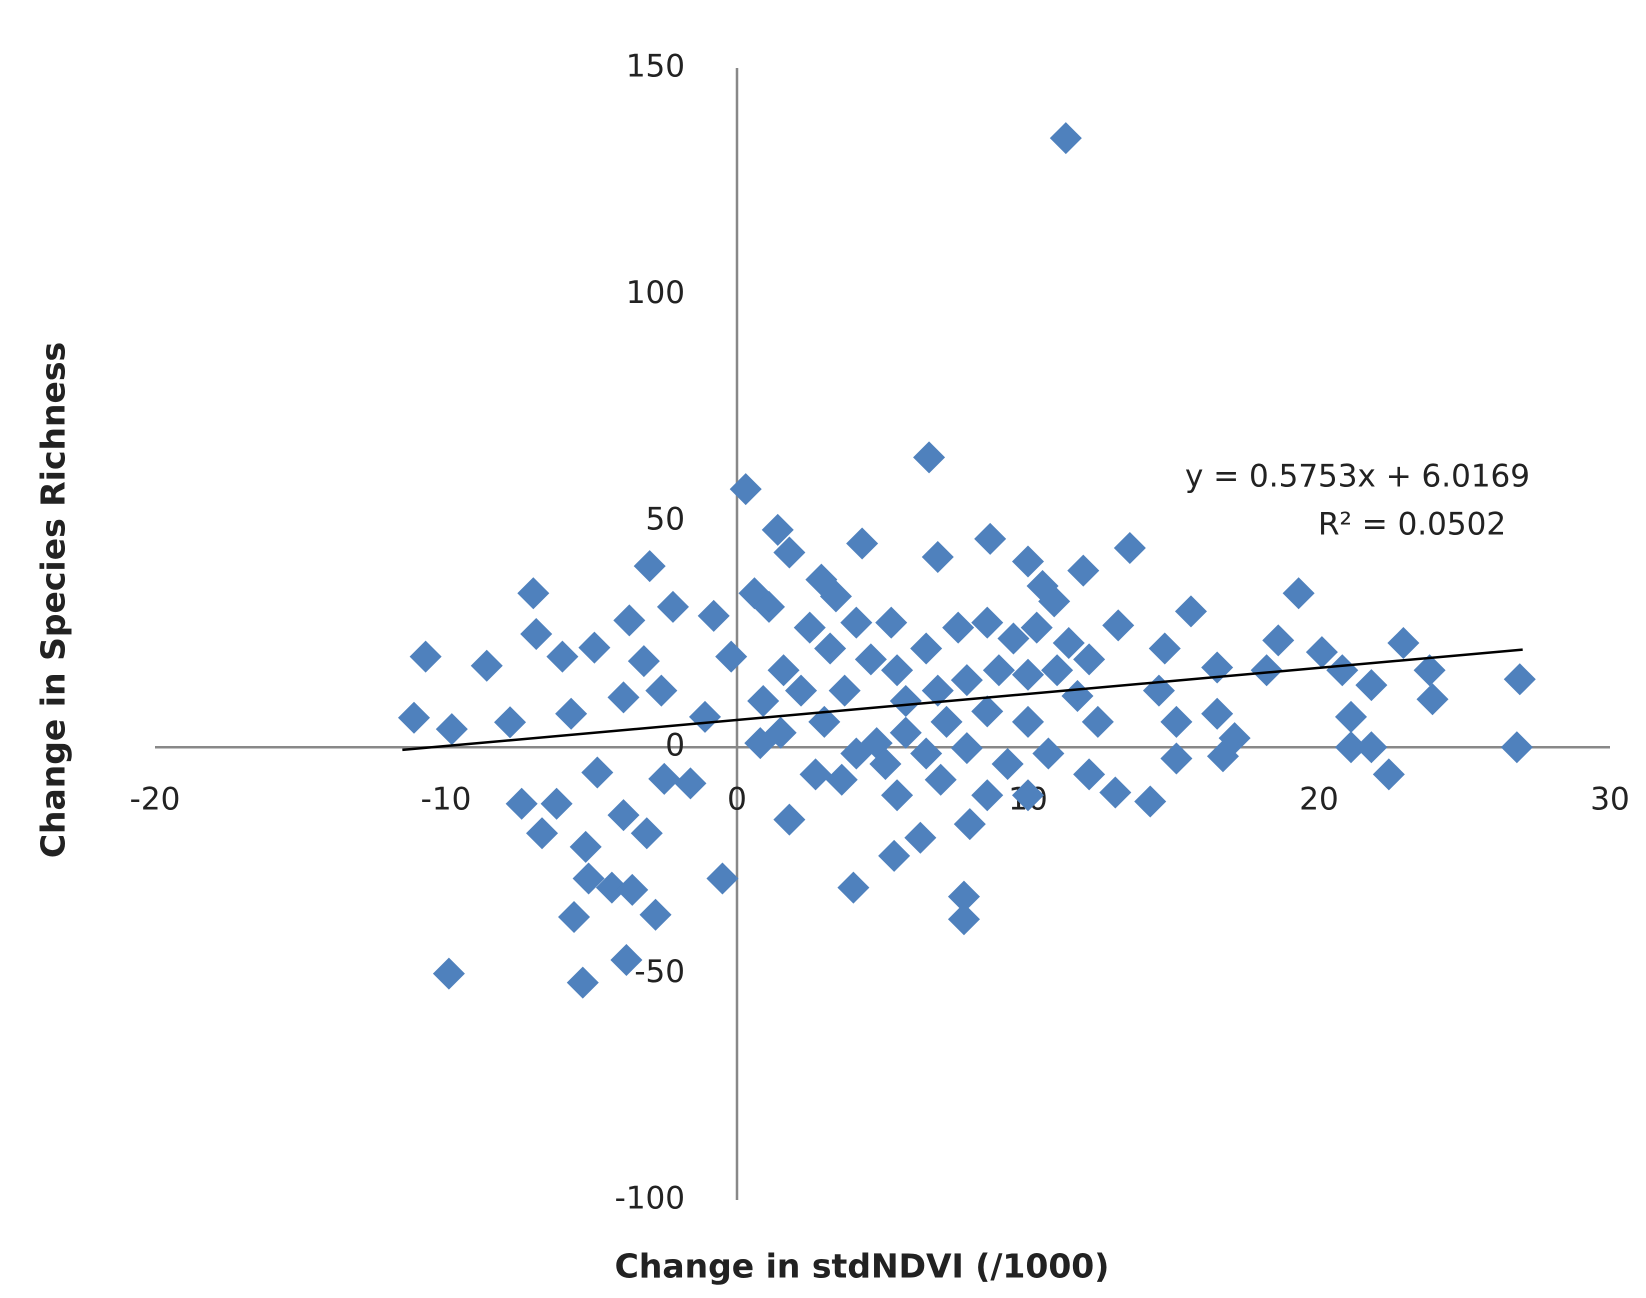 This screenshot has height=1298, width=1646. Describe the element at coordinates (53, 600) in the screenshot. I see `y-axis-title: Change in Species Richness` at that location.